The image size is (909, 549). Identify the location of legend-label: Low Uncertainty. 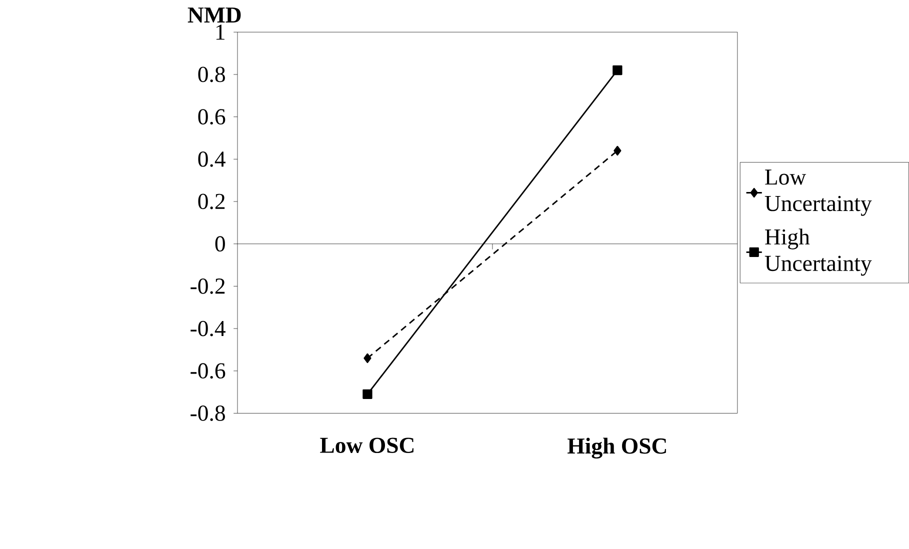
(818, 193).